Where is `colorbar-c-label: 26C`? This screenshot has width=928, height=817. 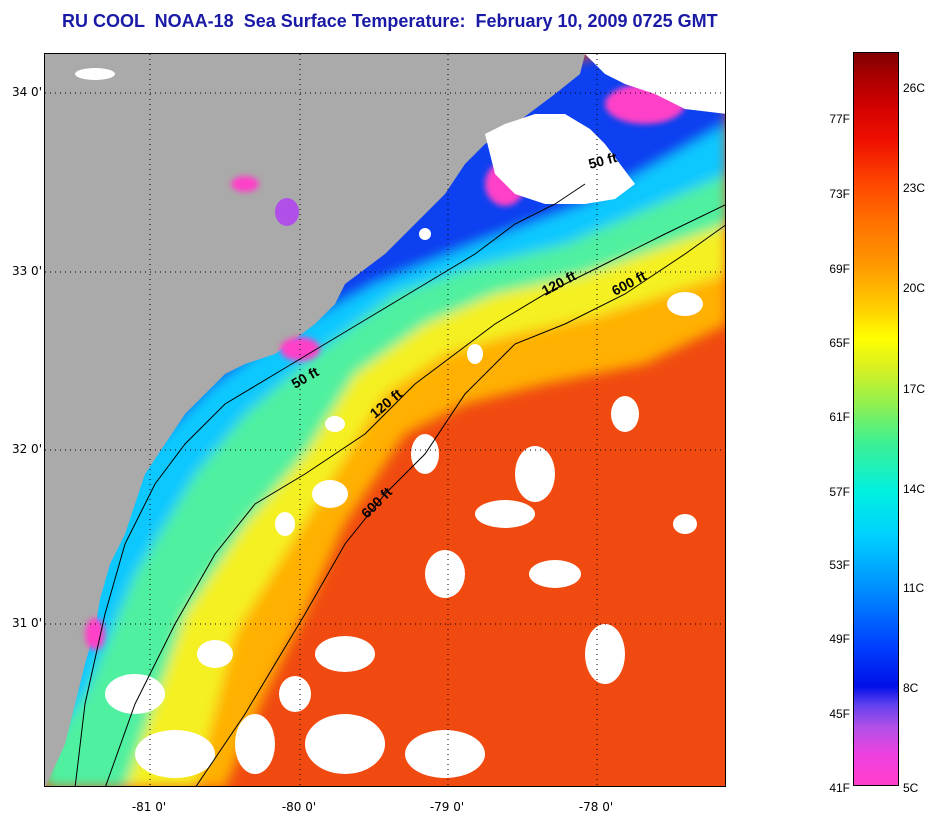 colorbar-c-label: 26C is located at coordinates (914, 88).